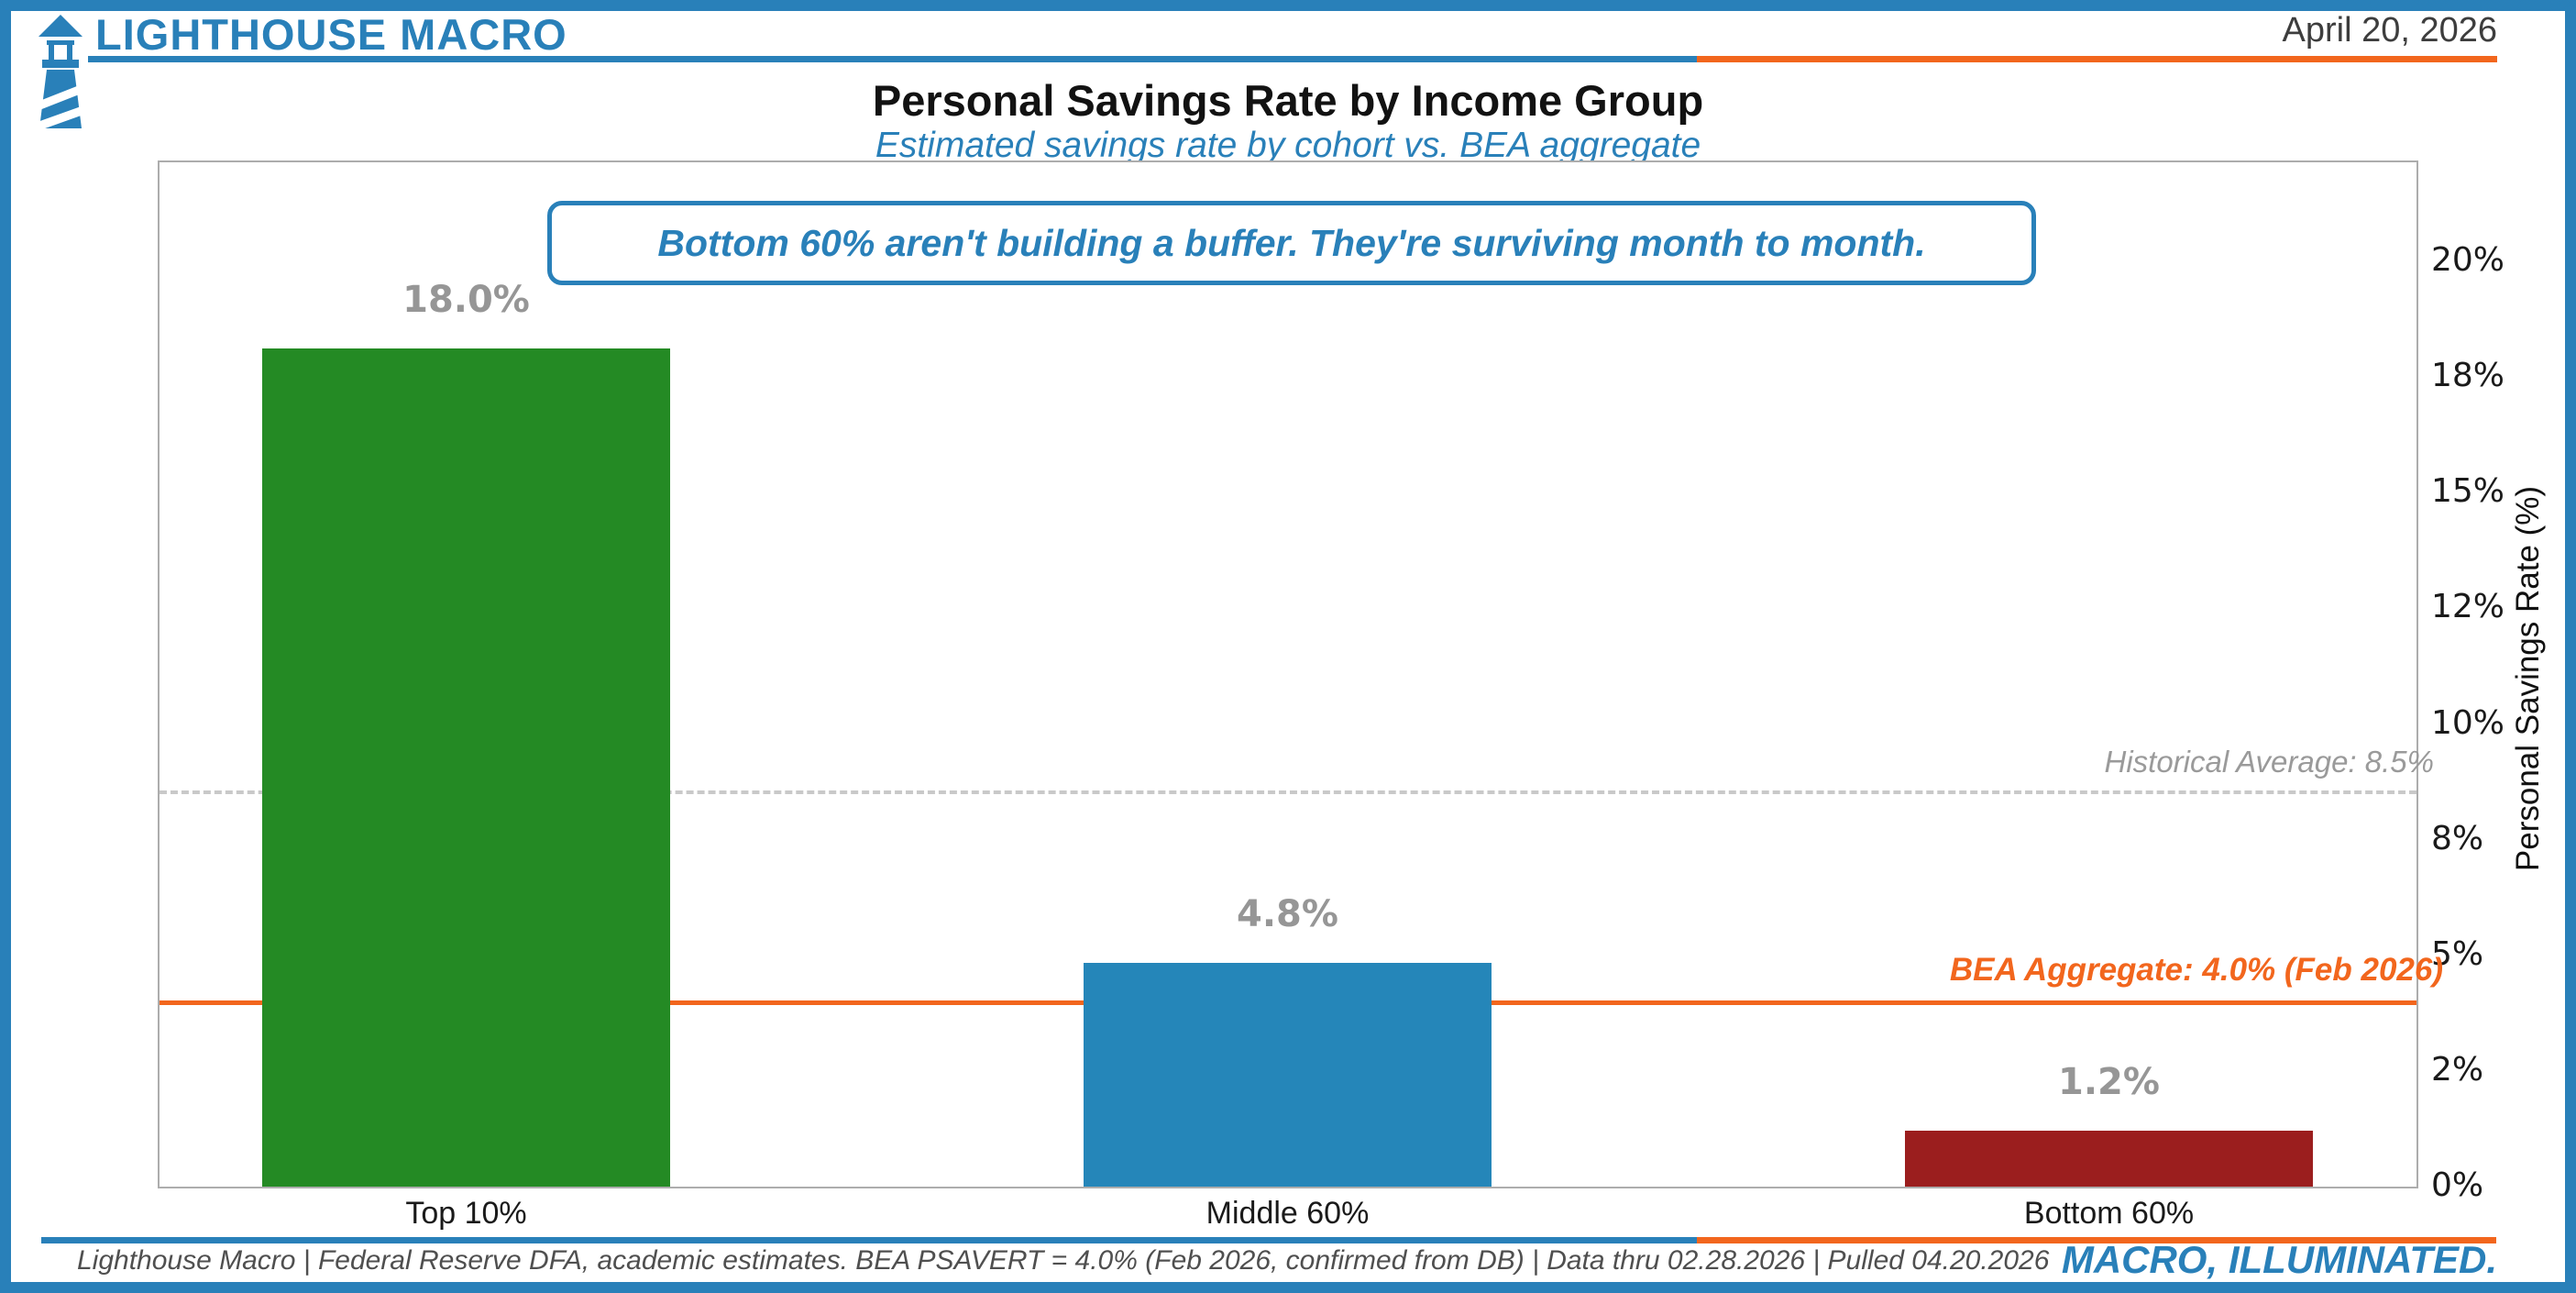 This screenshot has width=2576, height=1293. What do you see at coordinates (466, 767) in the screenshot?
I see `bar-top10` at bounding box center [466, 767].